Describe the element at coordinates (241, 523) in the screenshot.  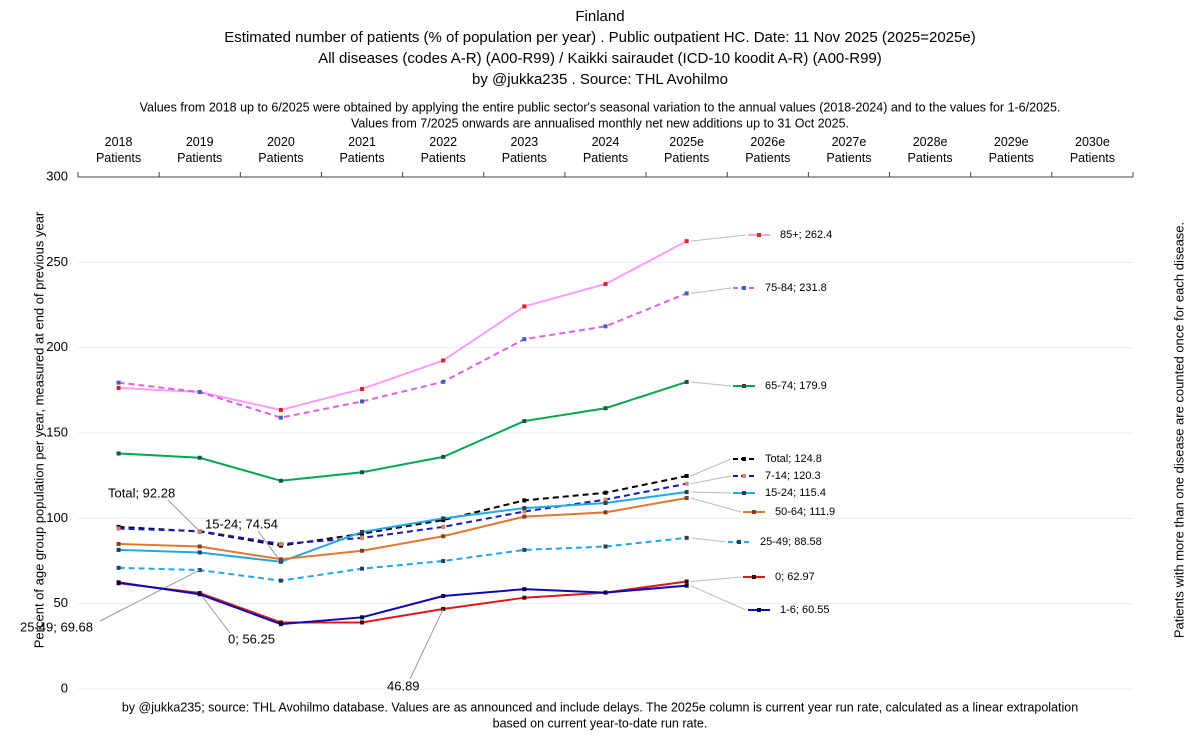
I see `data-label: 15-24; 74.54` at that location.